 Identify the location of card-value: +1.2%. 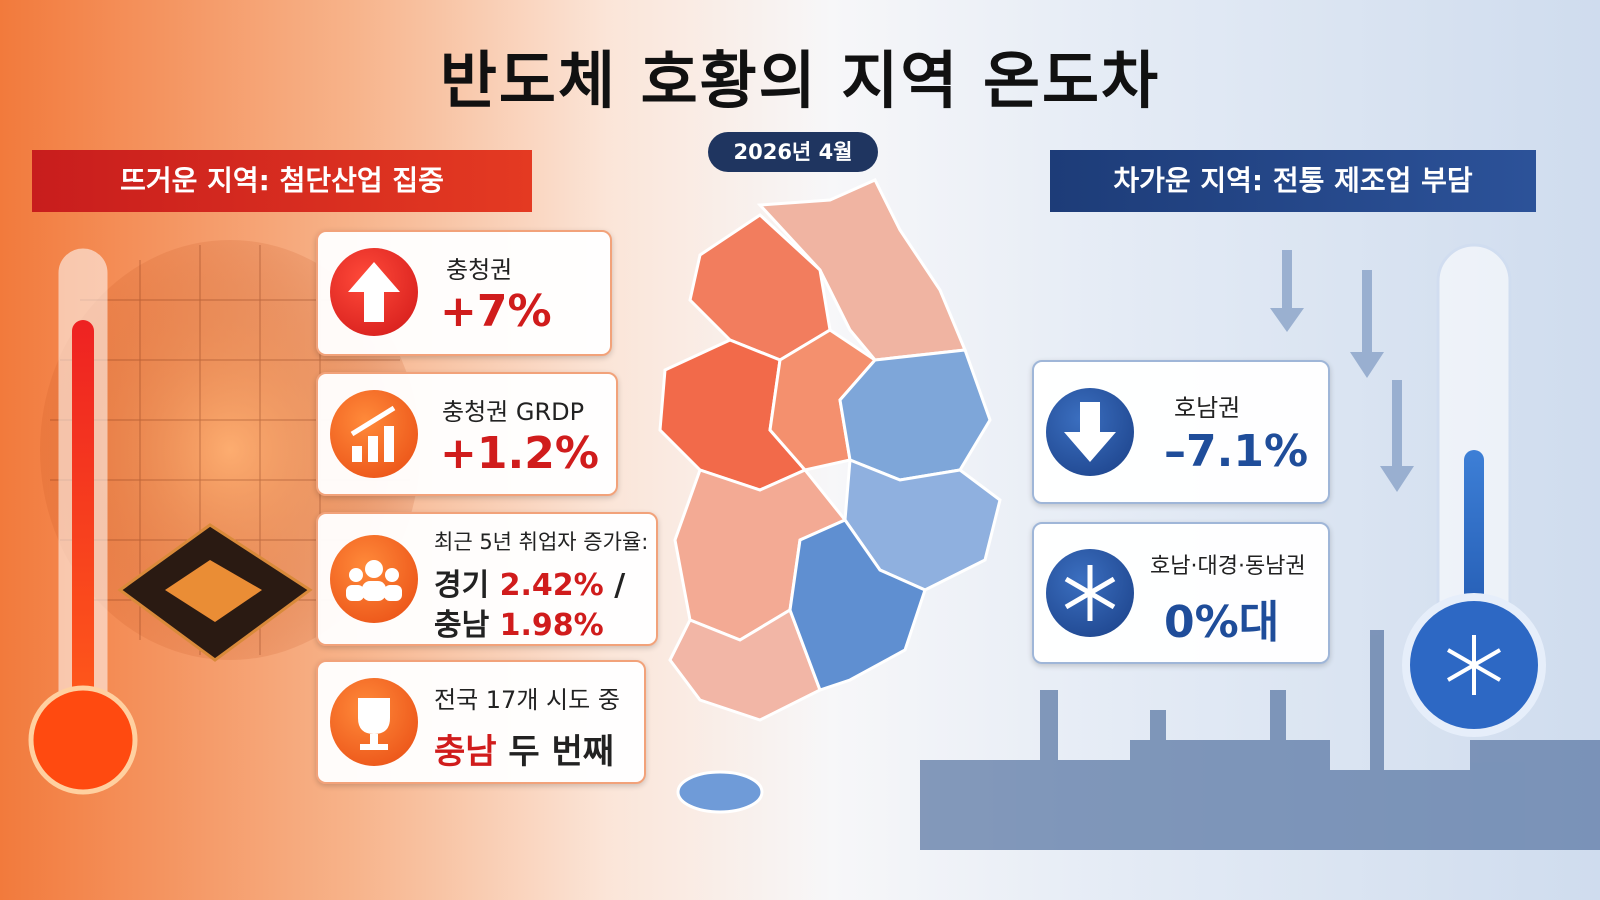
(519, 453).